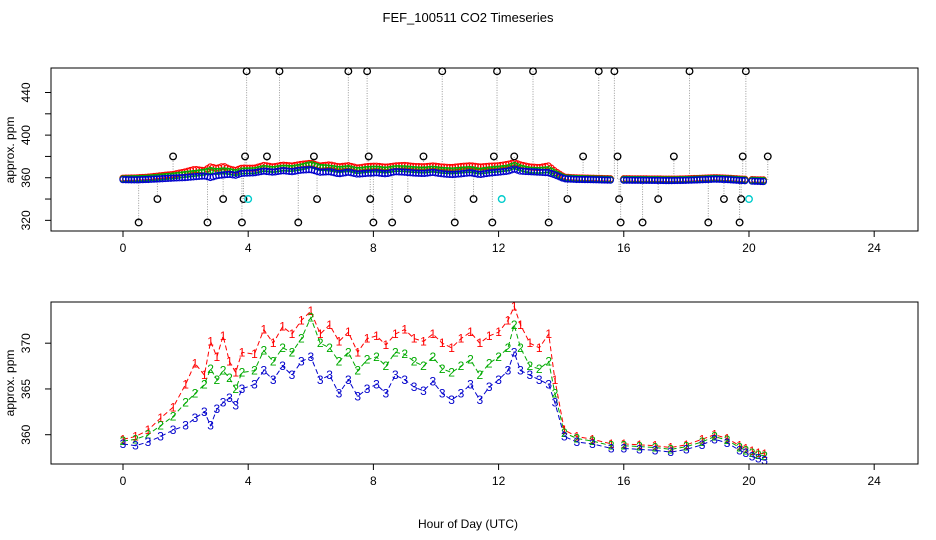  What do you see at coordinates (875, 481) in the screenshot?
I see `bottom-x-tick-label: 24` at bounding box center [875, 481].